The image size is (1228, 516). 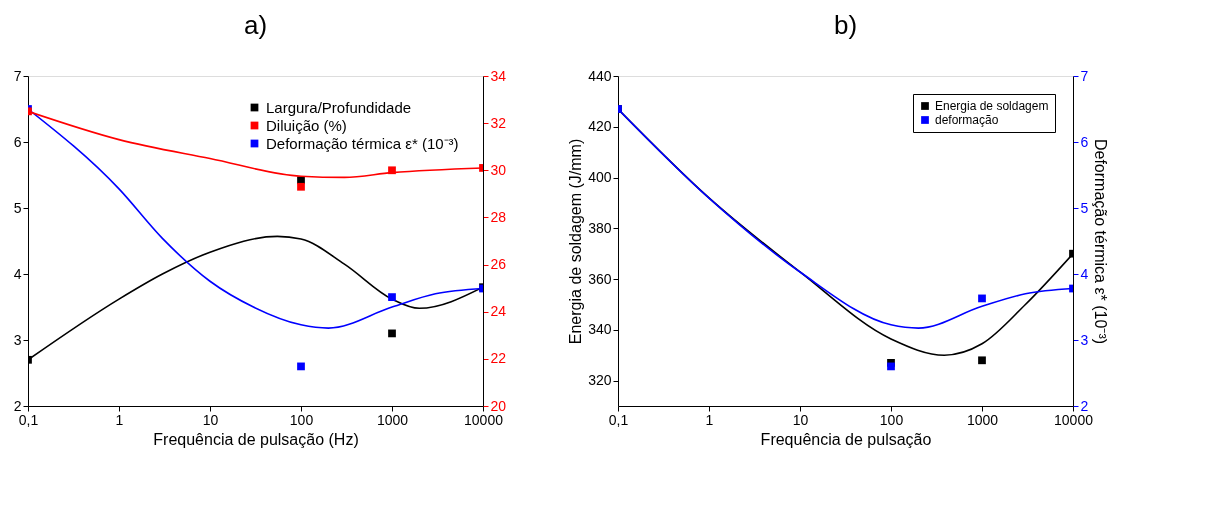 What do you see at coordinates (498, 75) in the screenshot?
I see `y2-tick-label: 34` at bounding box center [498, 75].